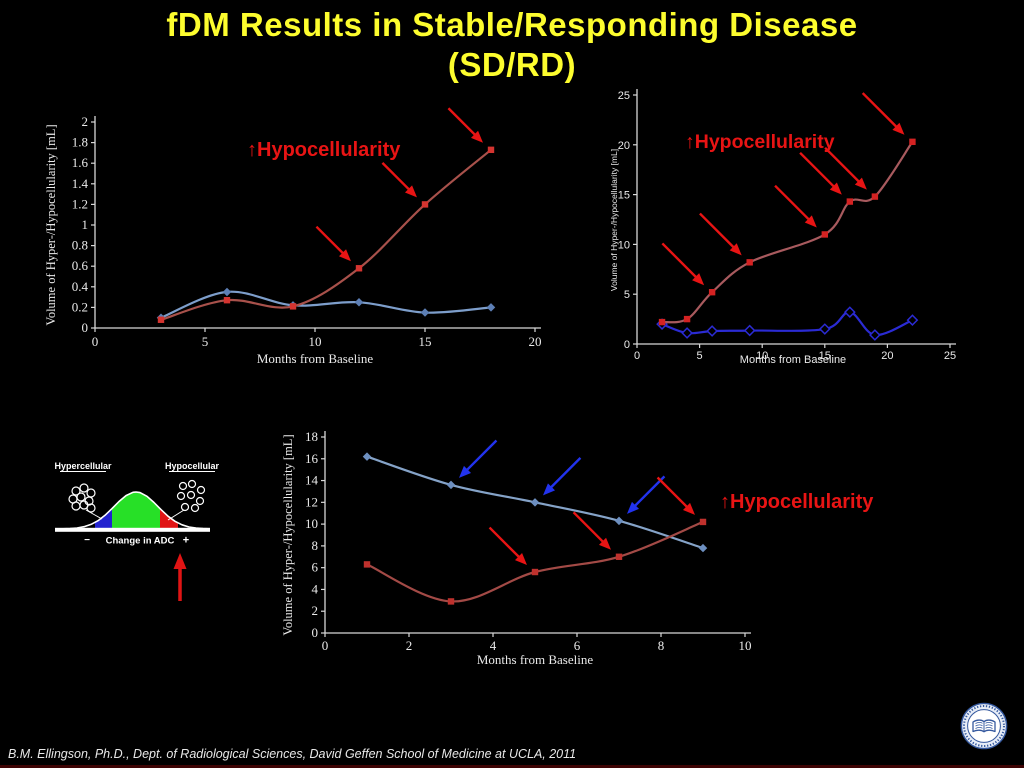  Describe the element at coordinates (311, 501) in the screenshot. I see `y-tick-label: 12` at that location.